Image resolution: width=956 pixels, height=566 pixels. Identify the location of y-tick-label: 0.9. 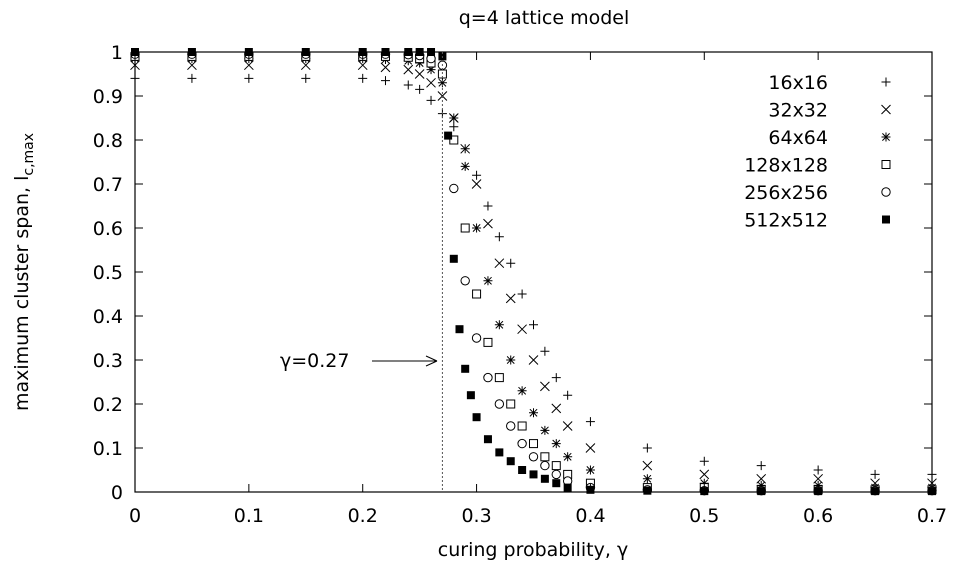
(108, 97).